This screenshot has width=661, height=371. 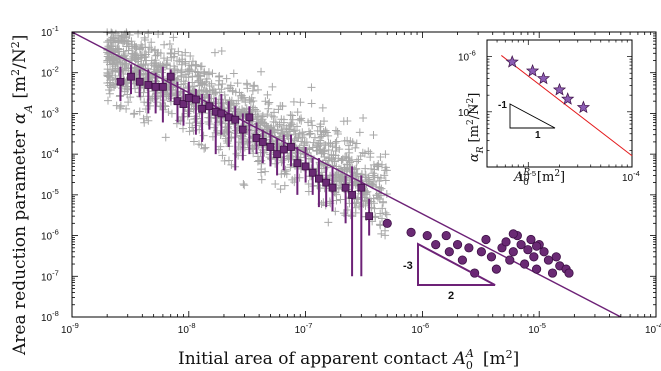 What do you see at coordinates (467, 56) in the screenshot?
I see `inset-y-tick-label: 10⁻⁶` at bounding box center [467, 56].